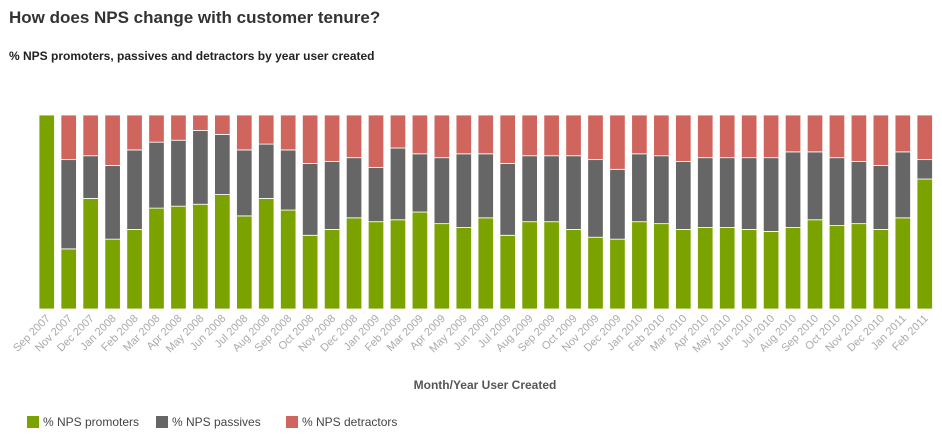 This screenshot has height=441, width=942. Describe the element at coordinates (222, 164) in the screenshot. I see `bar-nps-passives-jun-2008` at that location.